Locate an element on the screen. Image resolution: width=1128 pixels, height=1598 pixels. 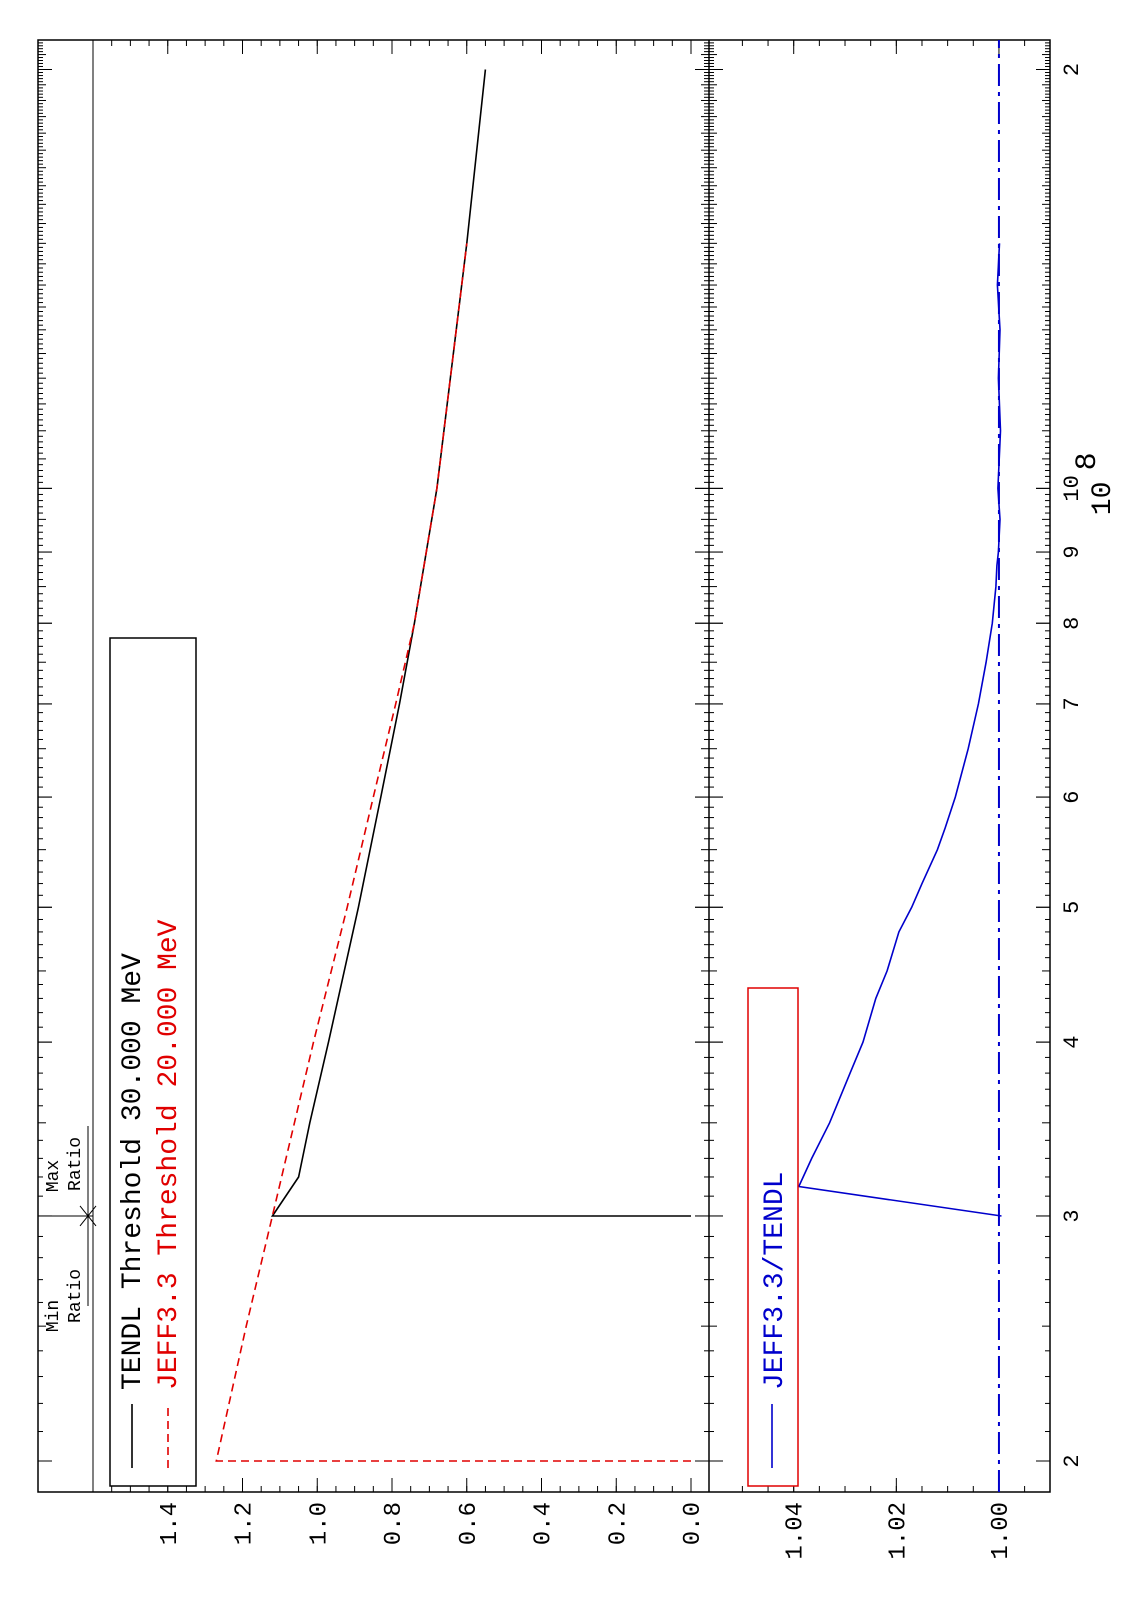
max-ratio-label: Max is located at coordinates (54, 1176).